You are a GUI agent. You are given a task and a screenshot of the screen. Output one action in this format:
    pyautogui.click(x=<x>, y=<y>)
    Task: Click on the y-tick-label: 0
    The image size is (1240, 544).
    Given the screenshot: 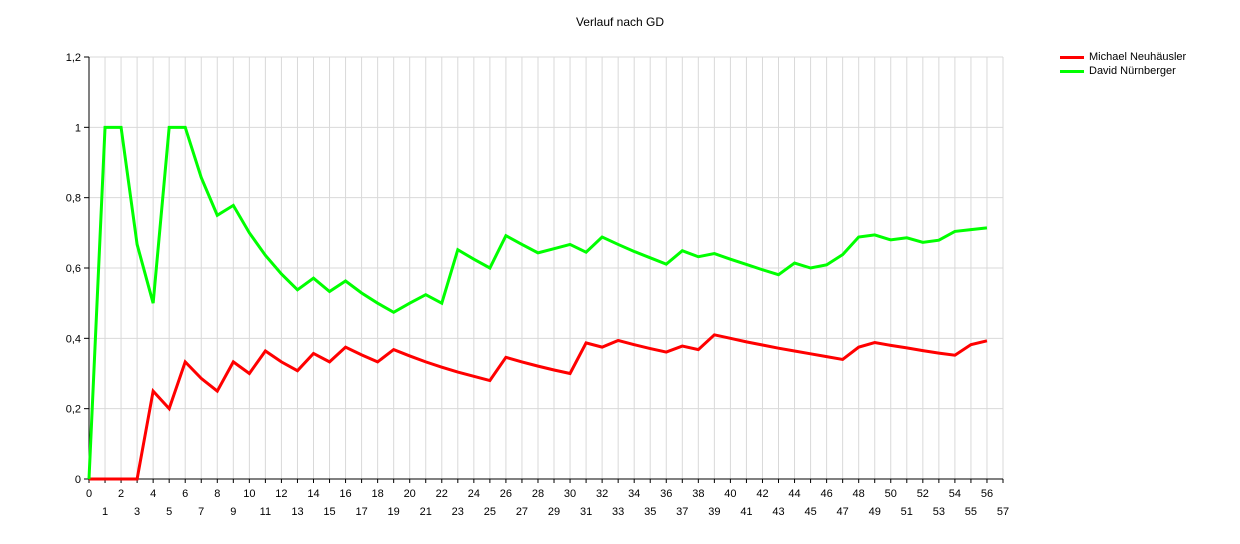 What is the action you would take?
    pyautogui.click(x=78, y=480)
    